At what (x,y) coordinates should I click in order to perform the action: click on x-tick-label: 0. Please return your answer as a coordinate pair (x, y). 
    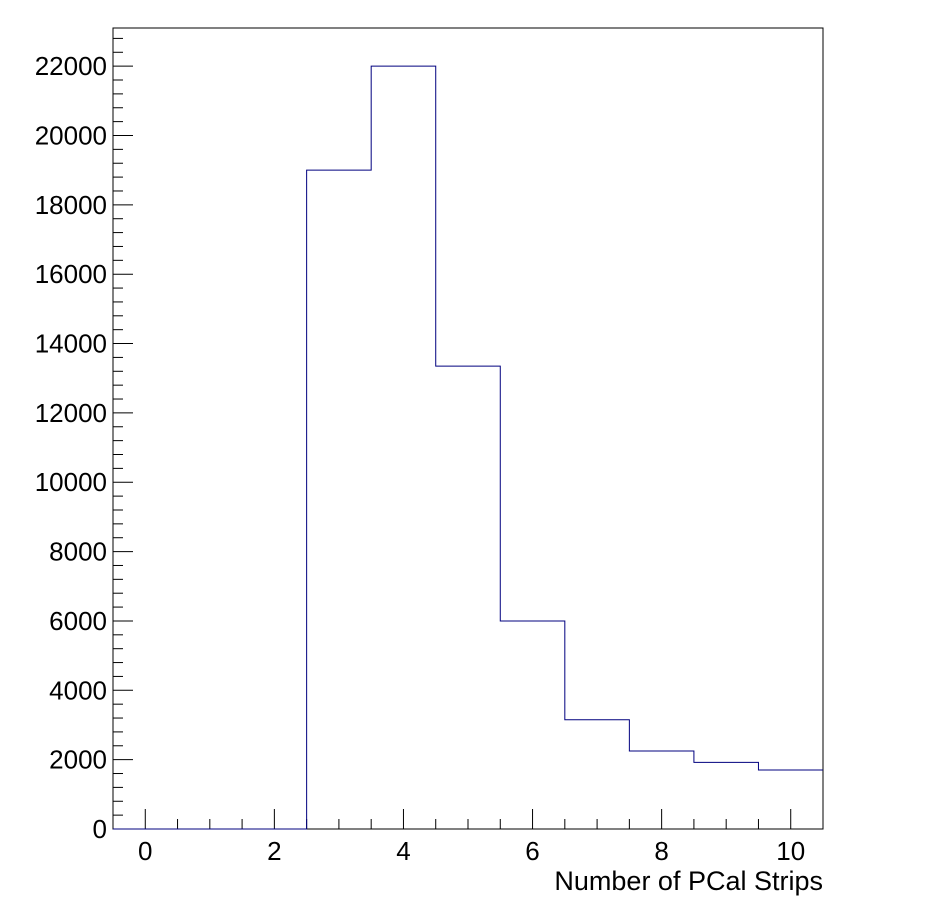
    Looking at the image, I should click on (145, 851).